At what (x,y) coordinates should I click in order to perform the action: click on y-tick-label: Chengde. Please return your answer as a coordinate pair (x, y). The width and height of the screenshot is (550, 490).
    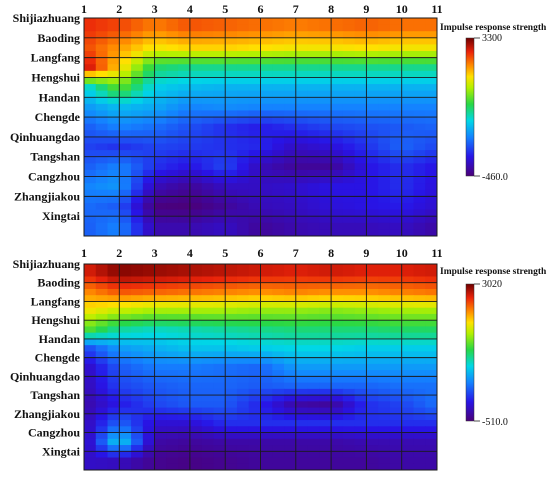
    Looking at the image, I should click on (58, 358).